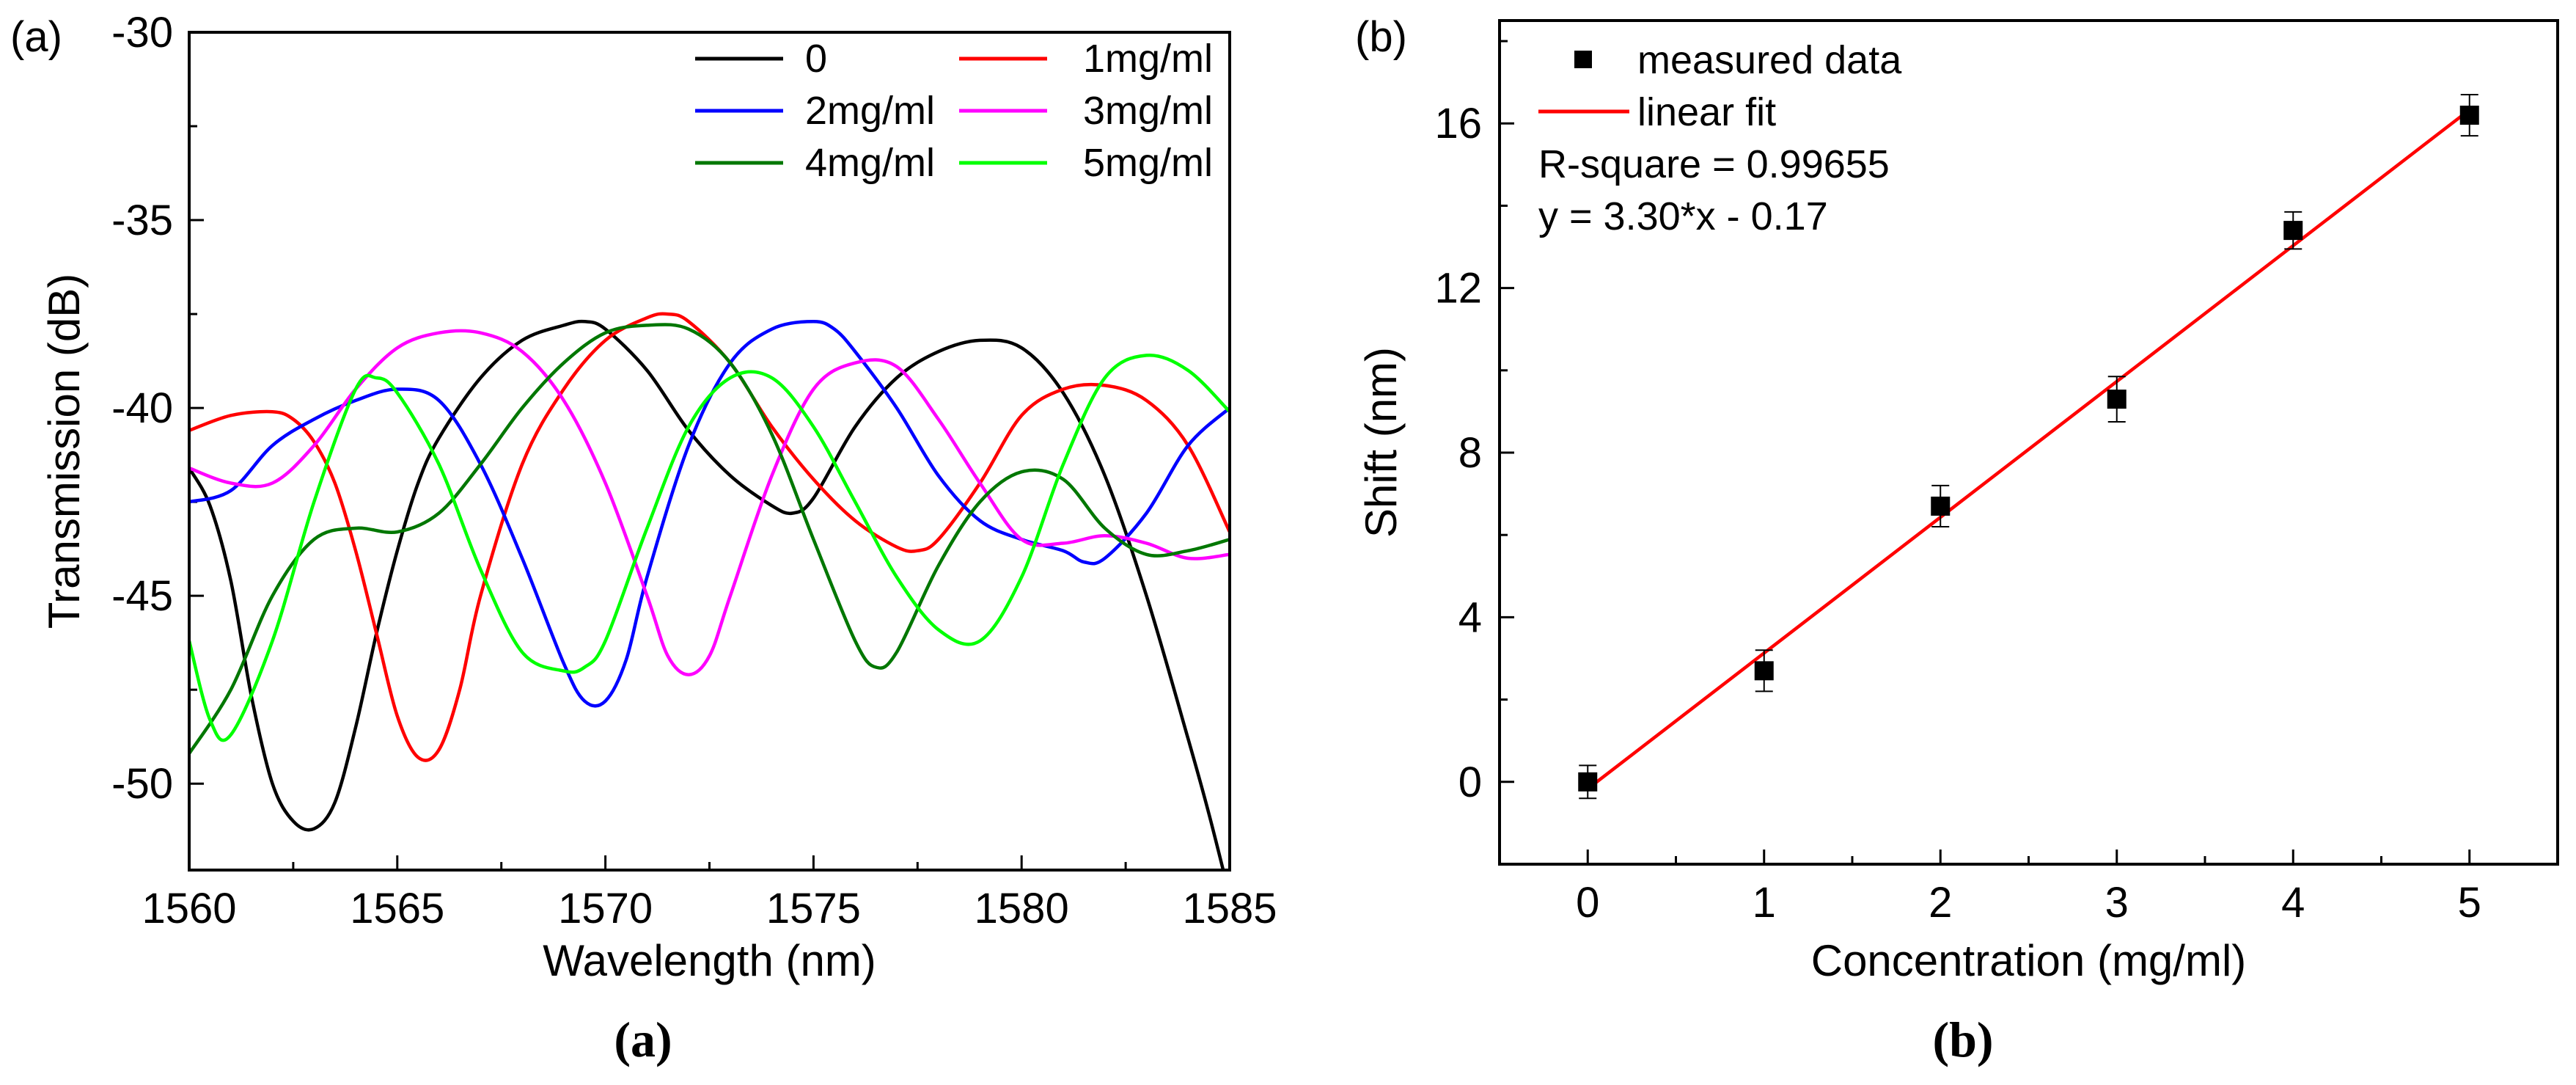 Image resolution: width=2576 pixels, height=1085 pixels. What do you see at coordinates (142, 784) in the screenshot?
I see `y-tick-label-50: -50` at bounding box center [142, 784].